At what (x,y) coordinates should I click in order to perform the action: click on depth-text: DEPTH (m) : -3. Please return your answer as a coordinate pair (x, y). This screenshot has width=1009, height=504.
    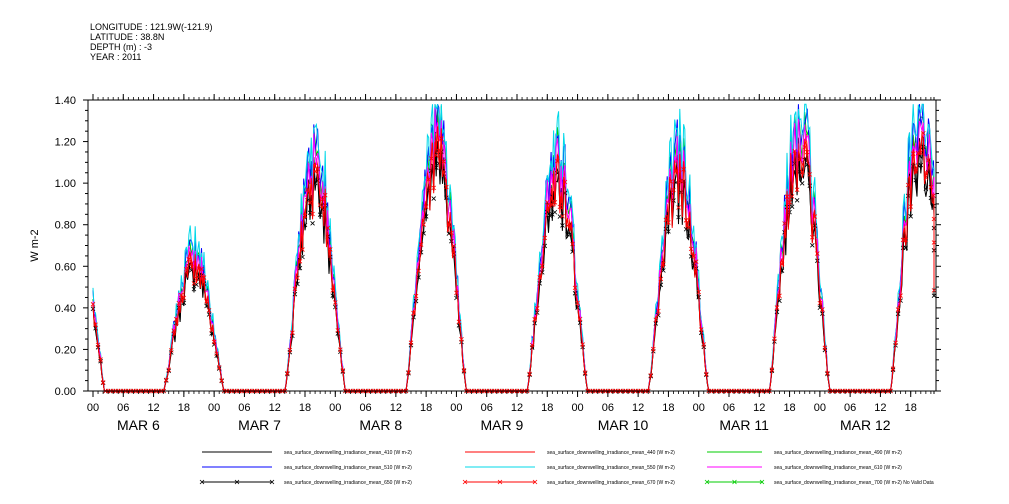
    Looking at the image, I should click on (121, 47).